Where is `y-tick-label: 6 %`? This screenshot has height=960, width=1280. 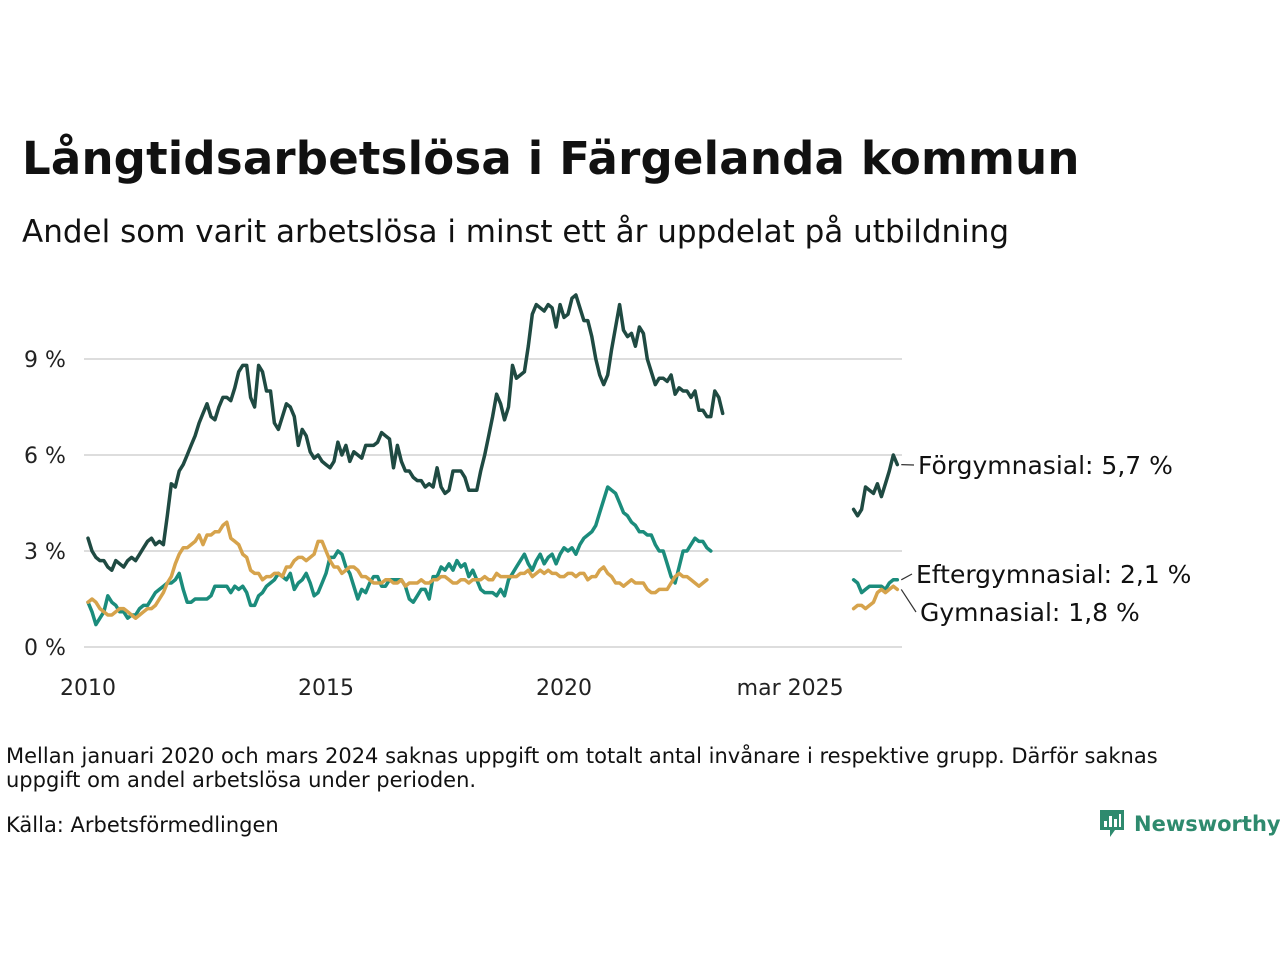
y-tick-label: 6 % is located at coordinates (45, 456).